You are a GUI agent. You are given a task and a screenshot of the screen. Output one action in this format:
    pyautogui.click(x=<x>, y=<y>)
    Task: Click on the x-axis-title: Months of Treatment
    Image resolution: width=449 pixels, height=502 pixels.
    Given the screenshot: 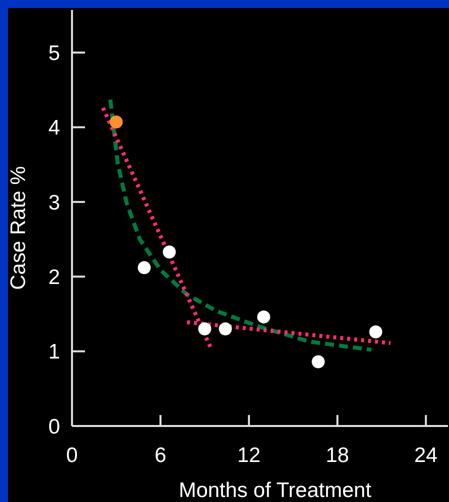 What is the action you would take?
    pyautogui.click(x=275, y=490)
    